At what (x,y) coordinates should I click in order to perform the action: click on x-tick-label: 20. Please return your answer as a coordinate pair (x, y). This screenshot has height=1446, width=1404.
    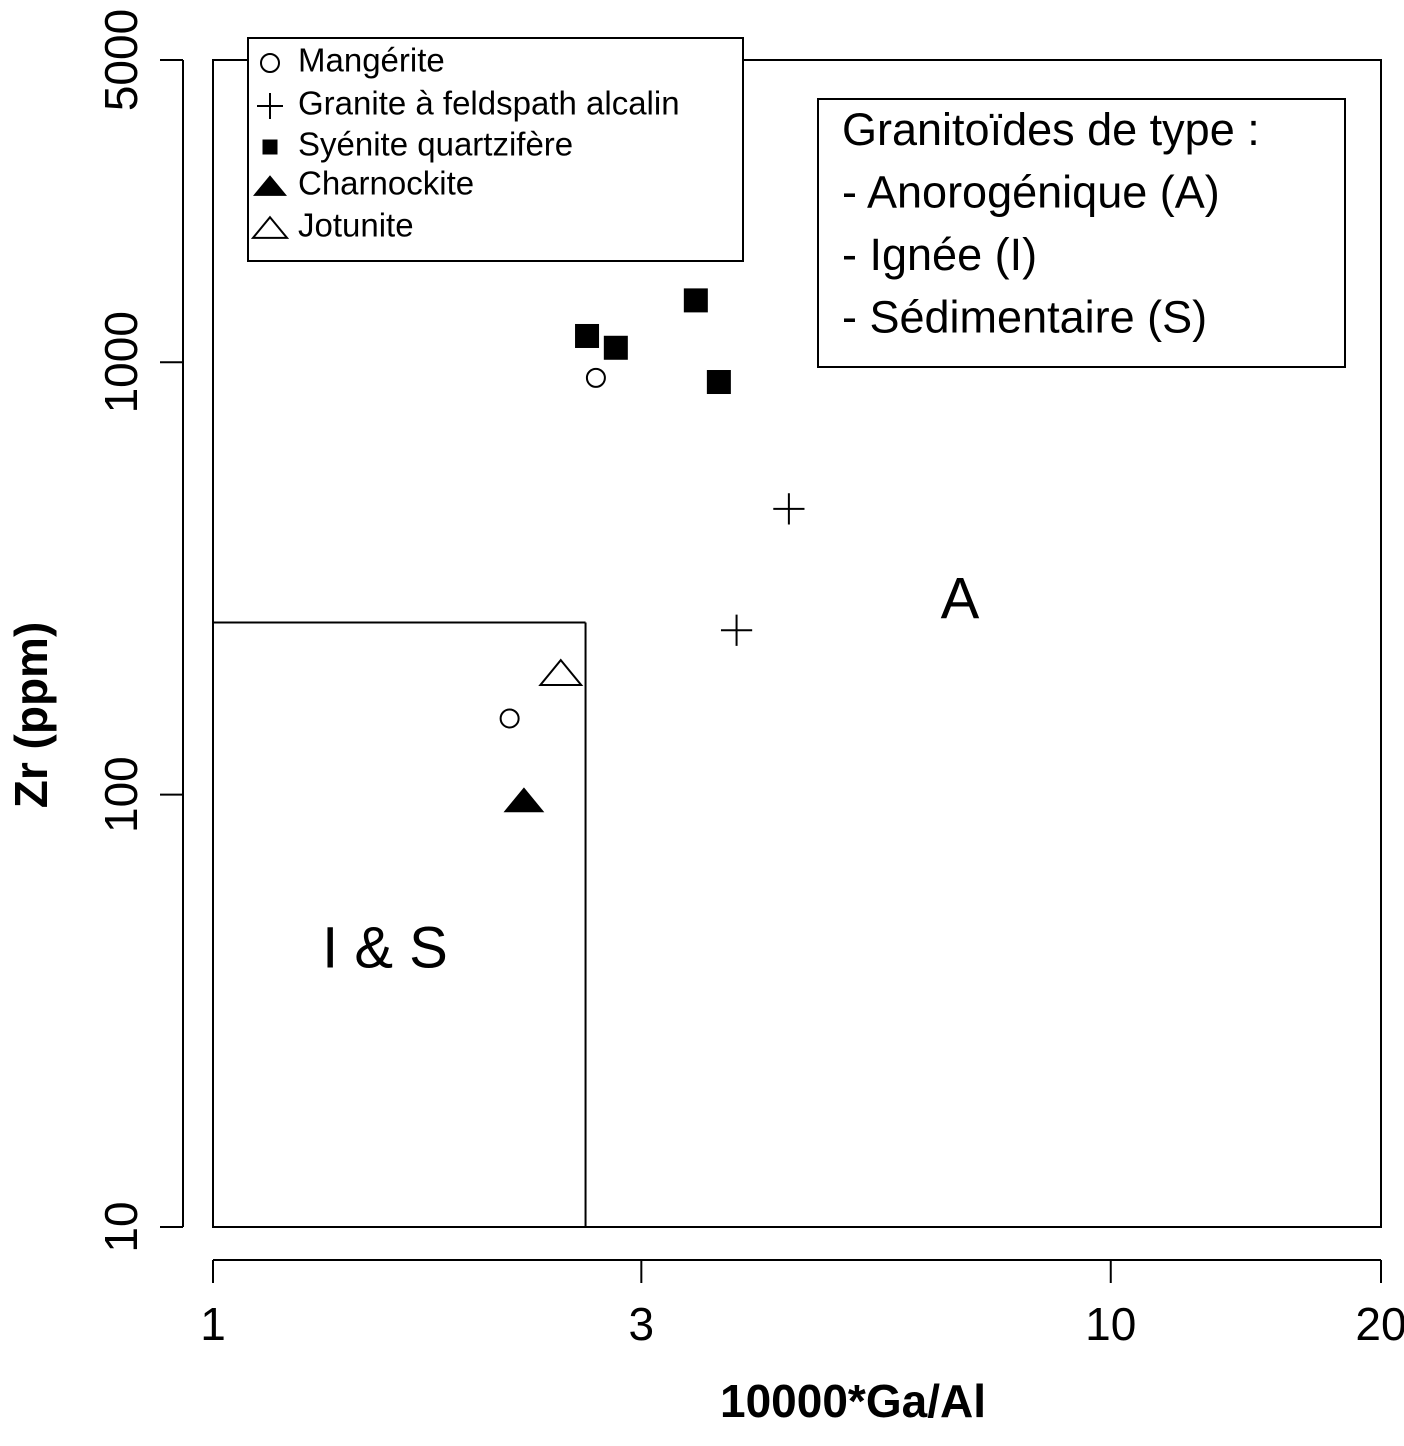
    Looking at the image, I should click on (1379, 1324).